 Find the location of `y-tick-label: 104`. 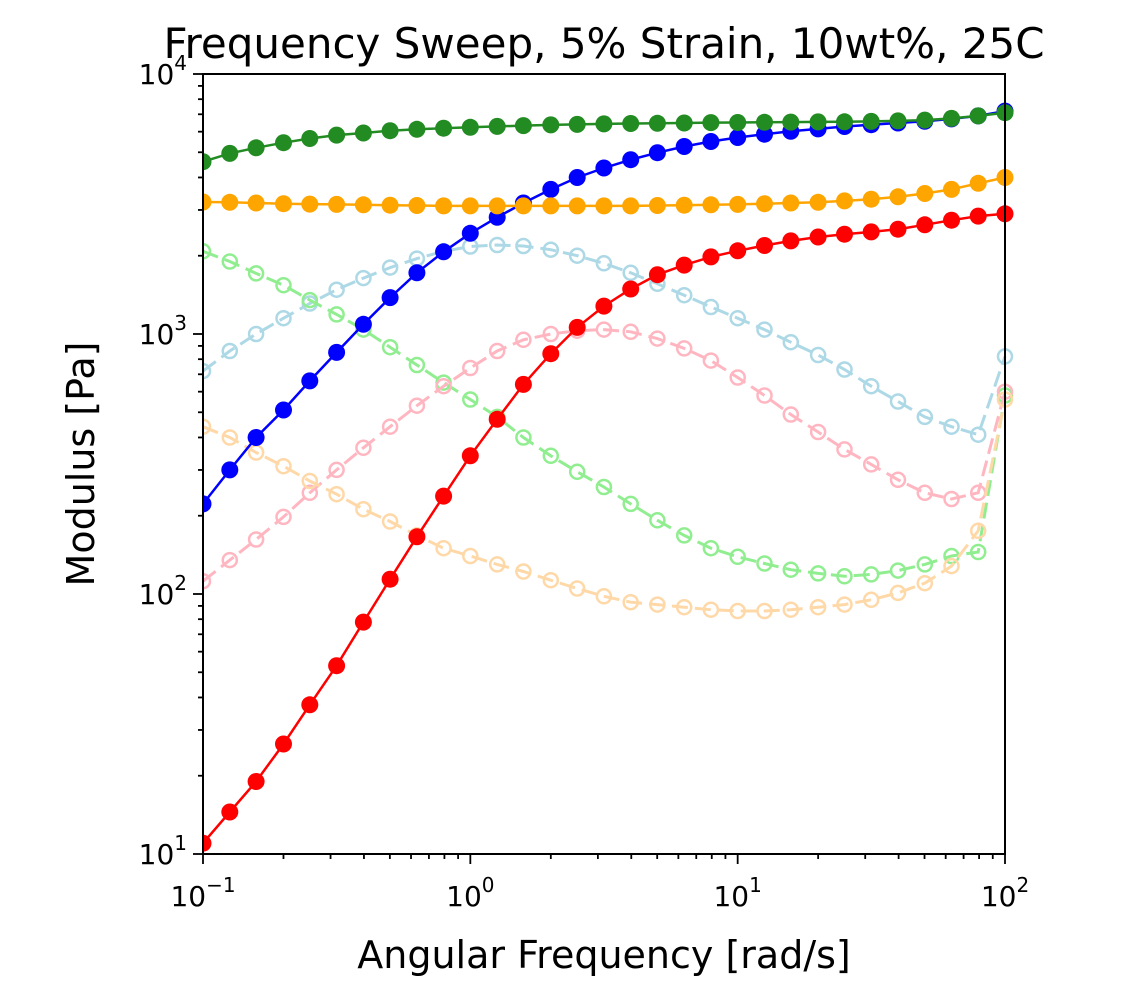

y-tick-label: 104 is located at coordinates (163, 71).